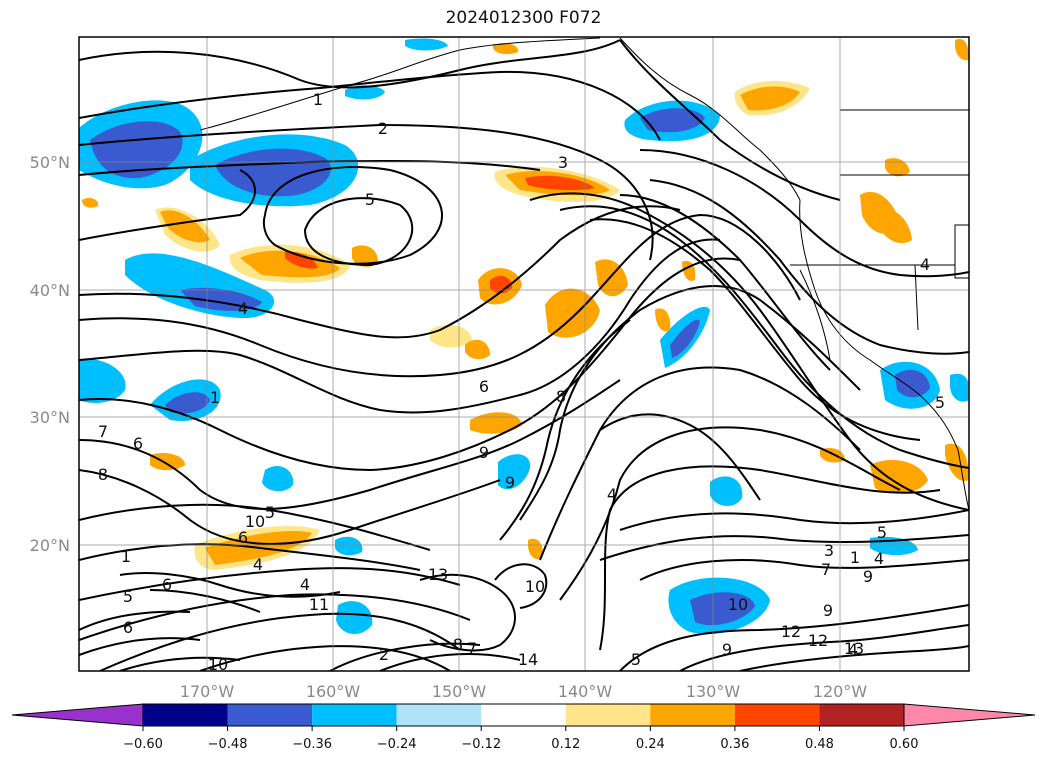 The image size is (1047, 765). Describe the element at coordinates (50, 162) in the screenshot. I see `lat-tick-label: 50°N` at that location.